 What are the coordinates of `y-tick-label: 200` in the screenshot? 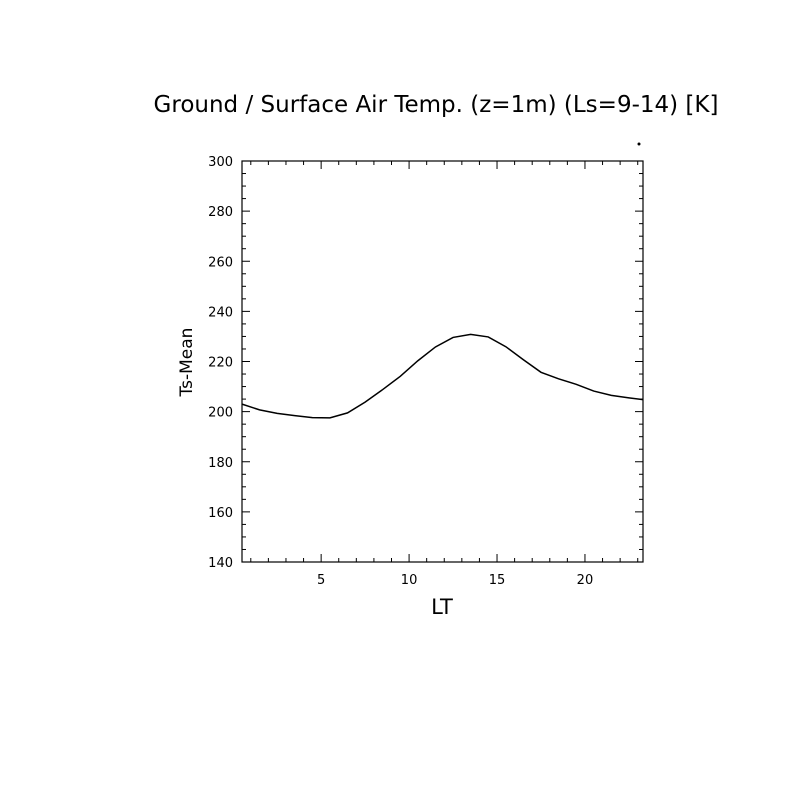 It's located at (220, 413).